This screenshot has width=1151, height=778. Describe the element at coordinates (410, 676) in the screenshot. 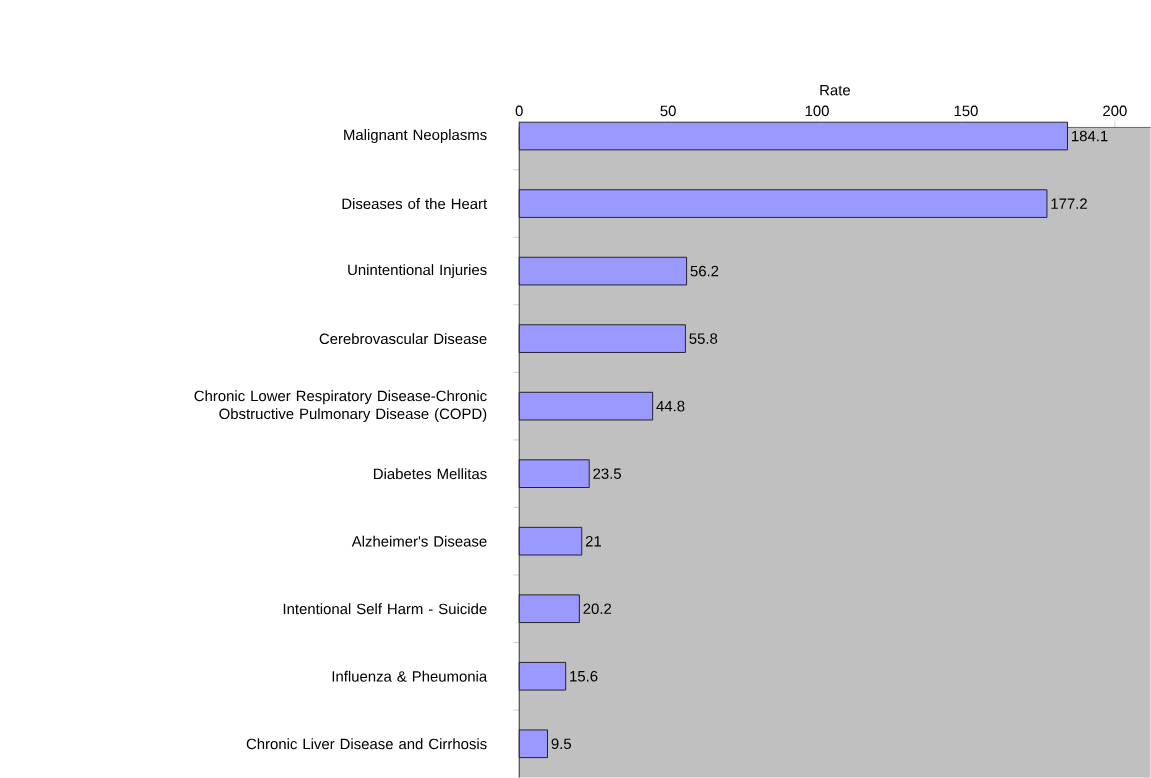

I see `y-tick-label: Influenza & Pheumonia` at that location.